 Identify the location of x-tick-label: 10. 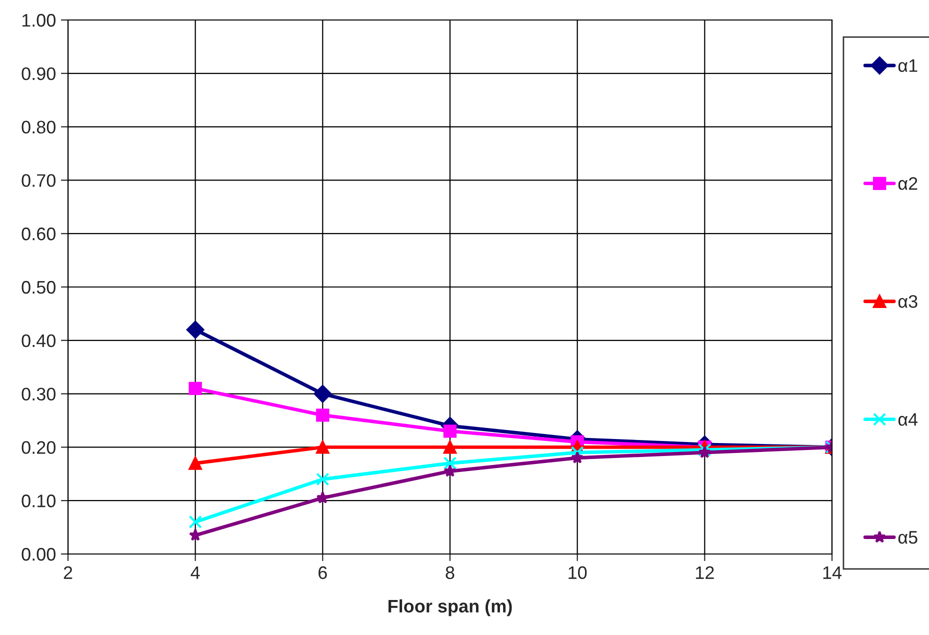
(577, 573).